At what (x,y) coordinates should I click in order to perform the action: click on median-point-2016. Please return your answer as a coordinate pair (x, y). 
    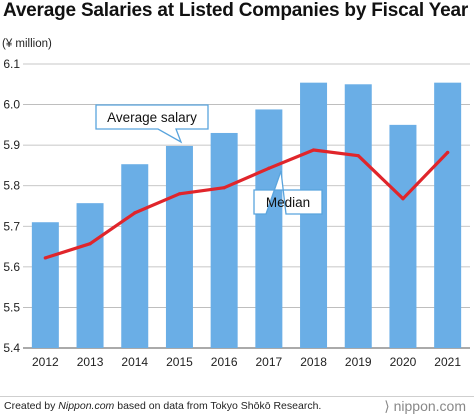
    Looking at the image, I should click on (224, 188).